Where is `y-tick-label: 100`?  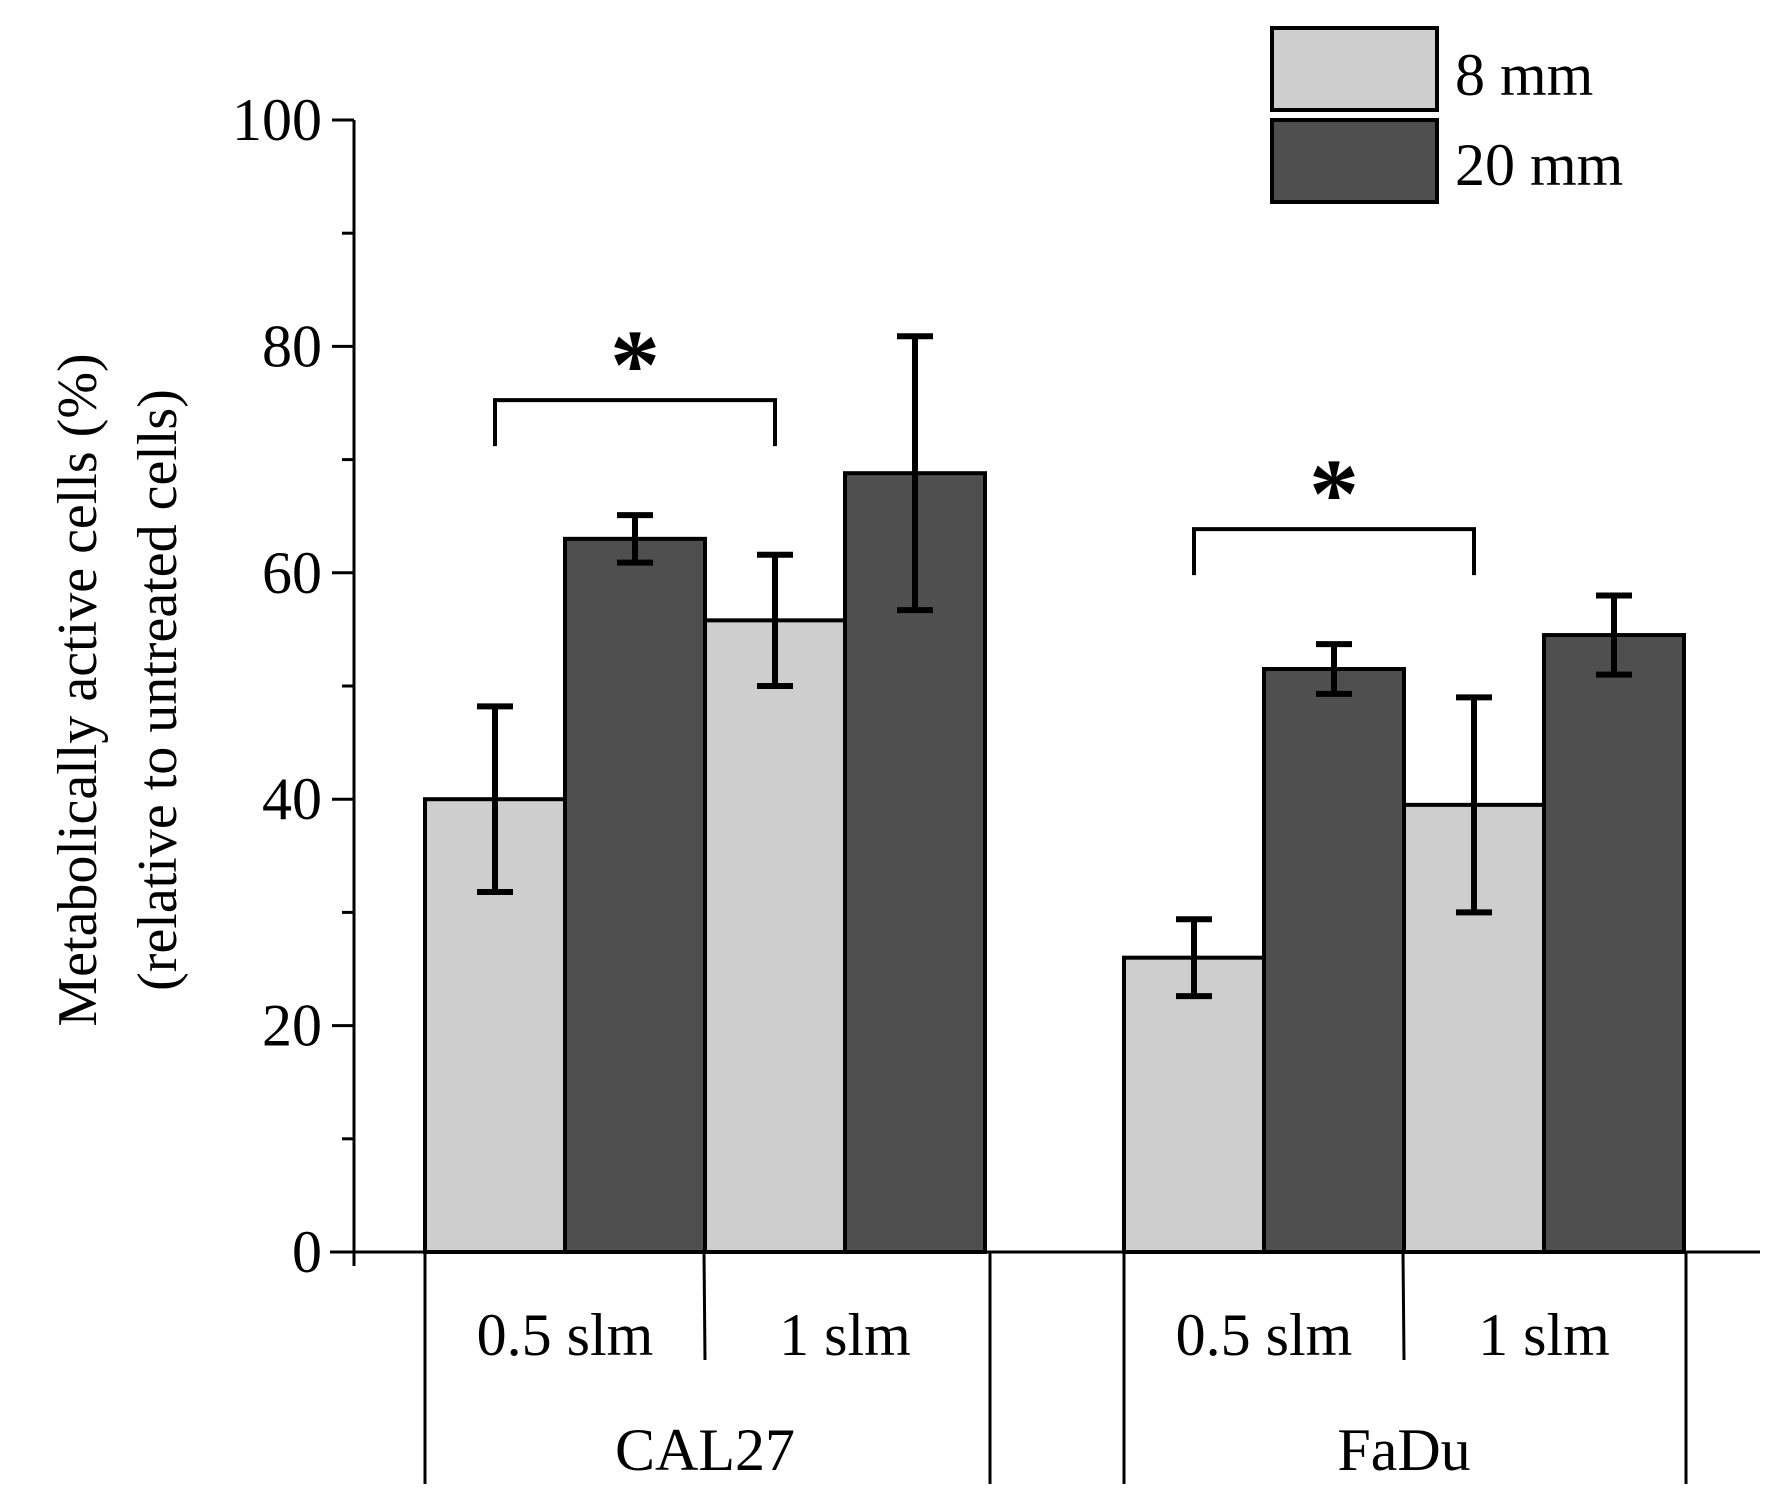
y-tick-label: 100 is located at coordinates (277, 120).